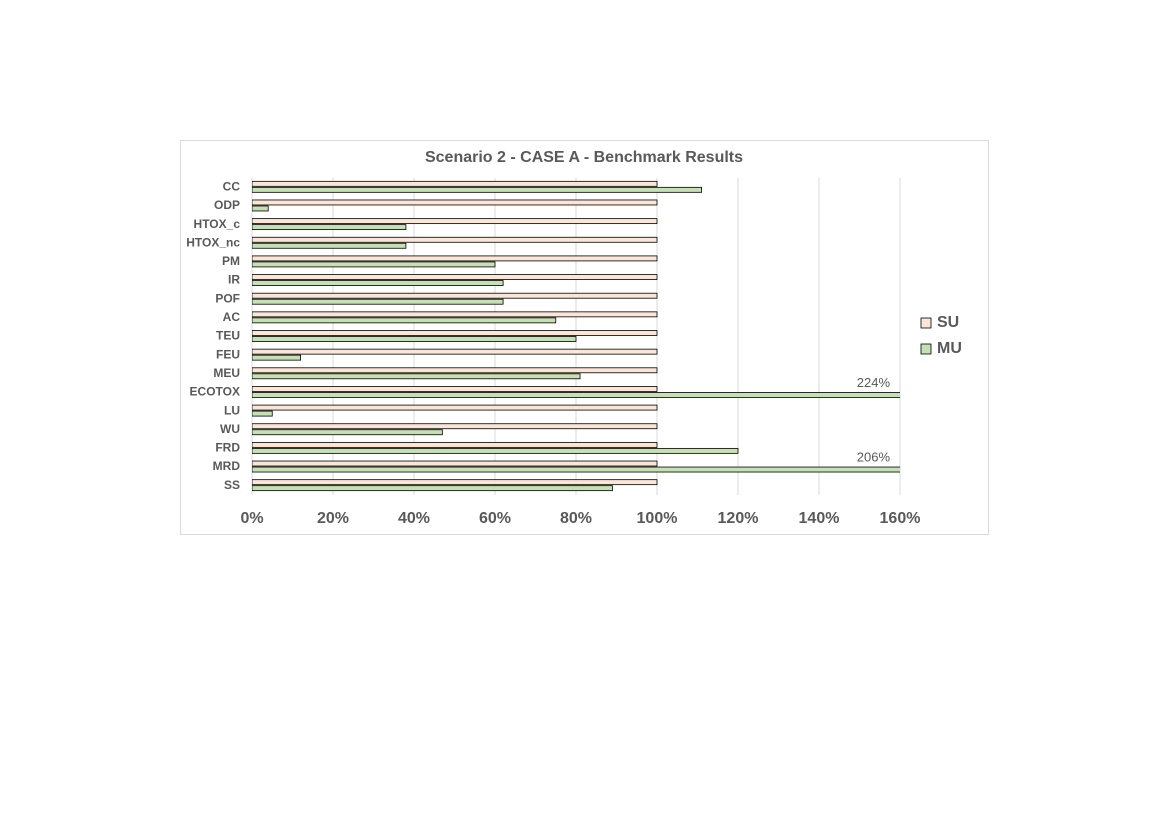 The width and height of the screenshot is (1169, 827). I want to click on category-label: IR, so click(234, 280).